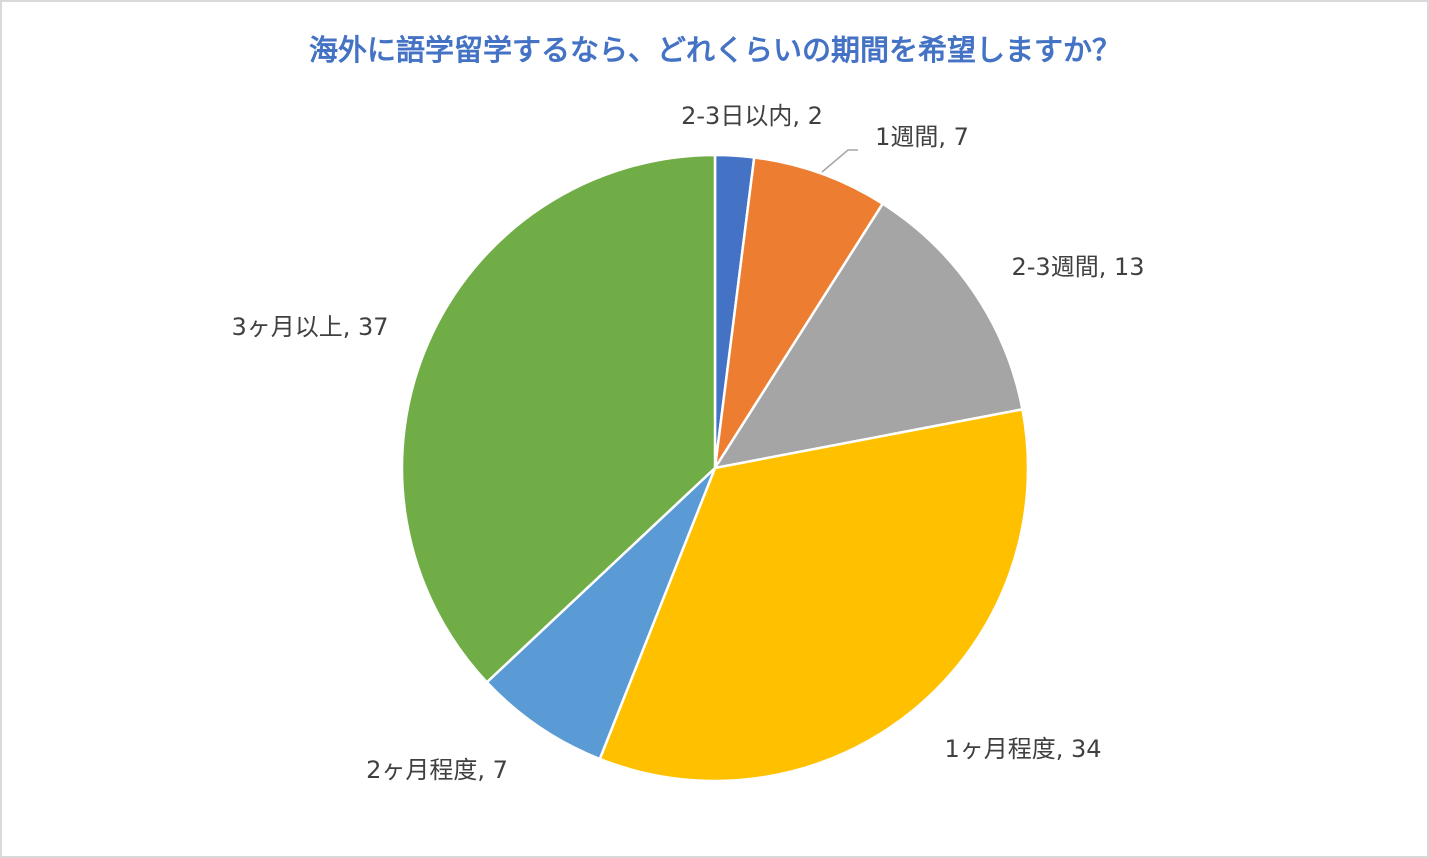 The width and height of the screenshot is (1429, 858). What do you see at coordinates (1078, 267) in the screenshot?
I see `data-label: 2-3週間, 13` at bounding box center [1078, 267].